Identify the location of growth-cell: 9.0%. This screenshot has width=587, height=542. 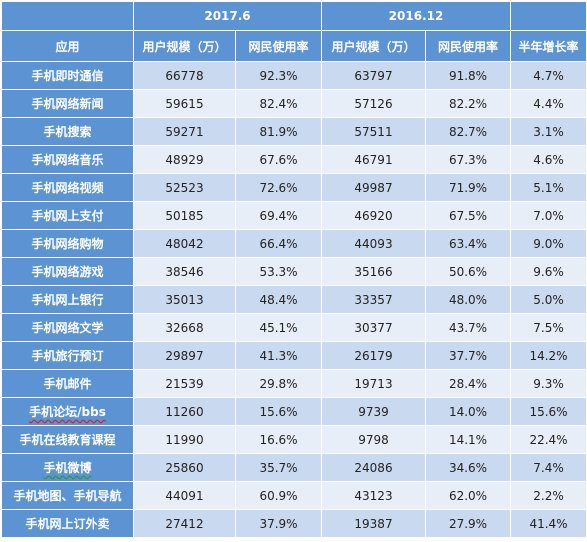
(548, 243).